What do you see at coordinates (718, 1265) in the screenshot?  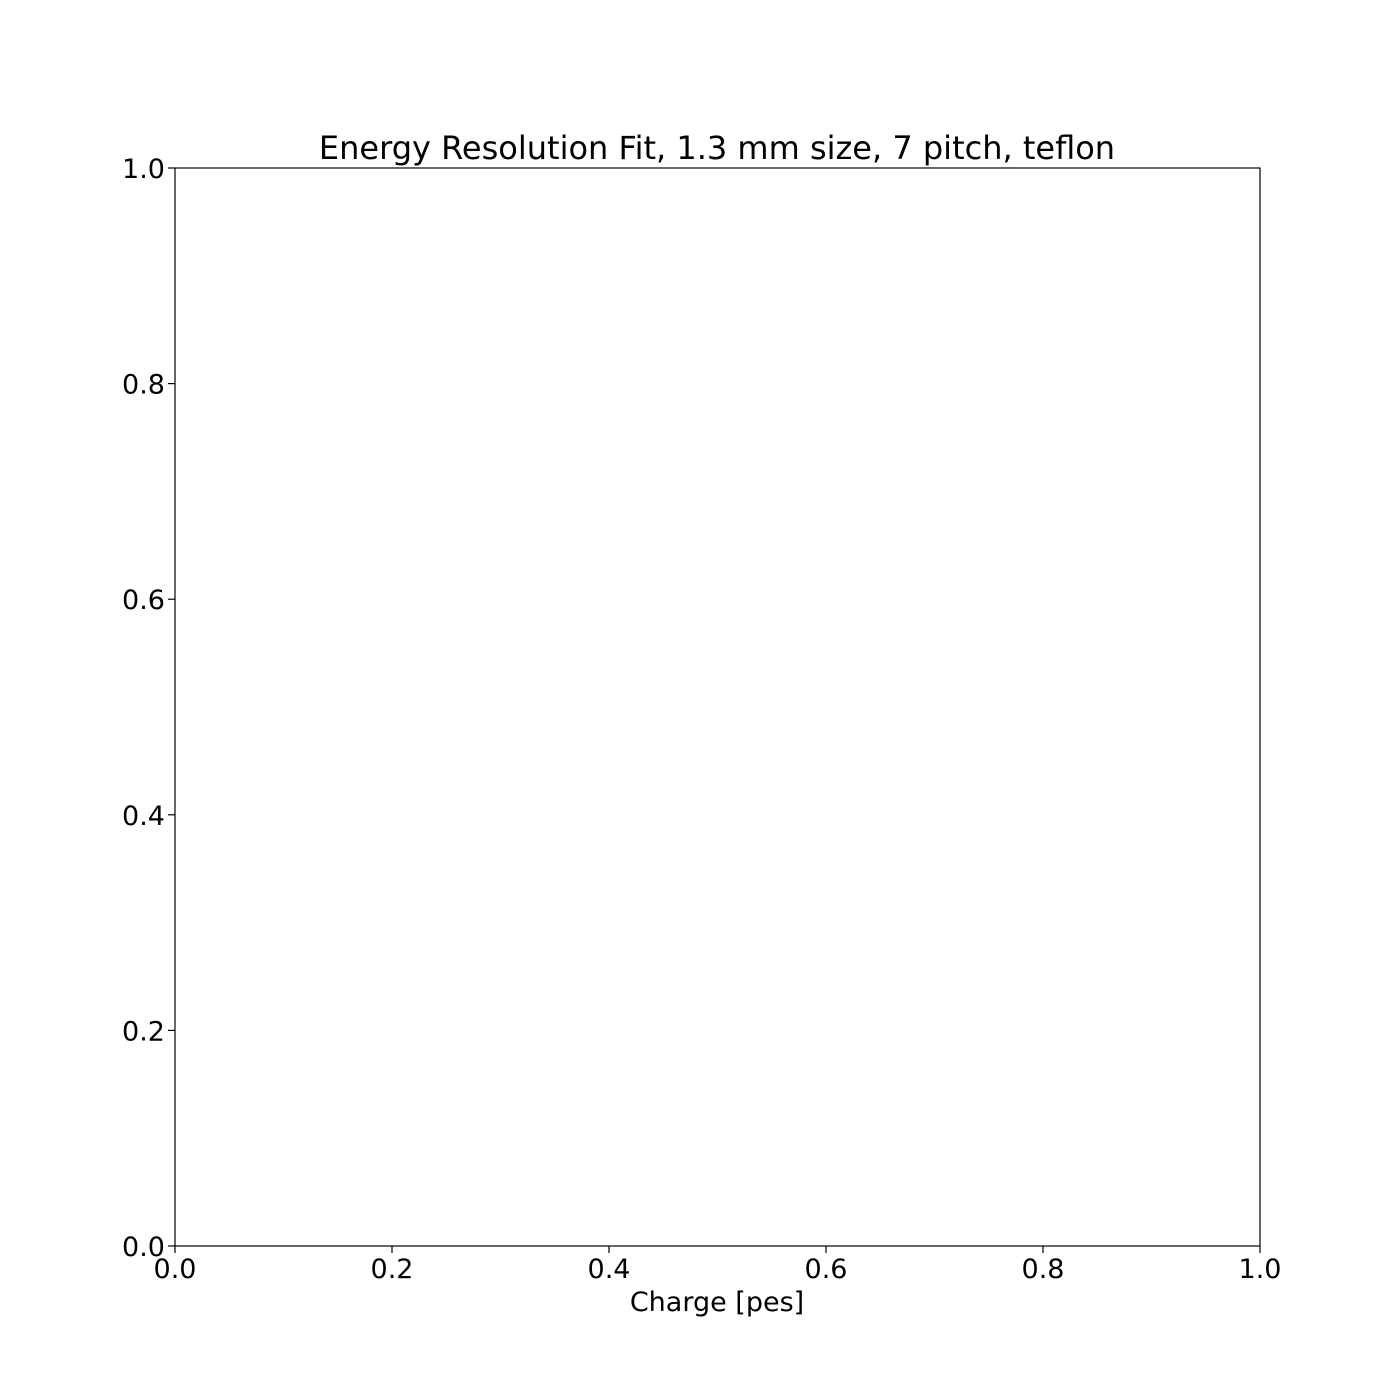 I see `x-axis: 0.0 0.2 0.4 0.6 0.8 1.0` at bounding box center [718, 1265].